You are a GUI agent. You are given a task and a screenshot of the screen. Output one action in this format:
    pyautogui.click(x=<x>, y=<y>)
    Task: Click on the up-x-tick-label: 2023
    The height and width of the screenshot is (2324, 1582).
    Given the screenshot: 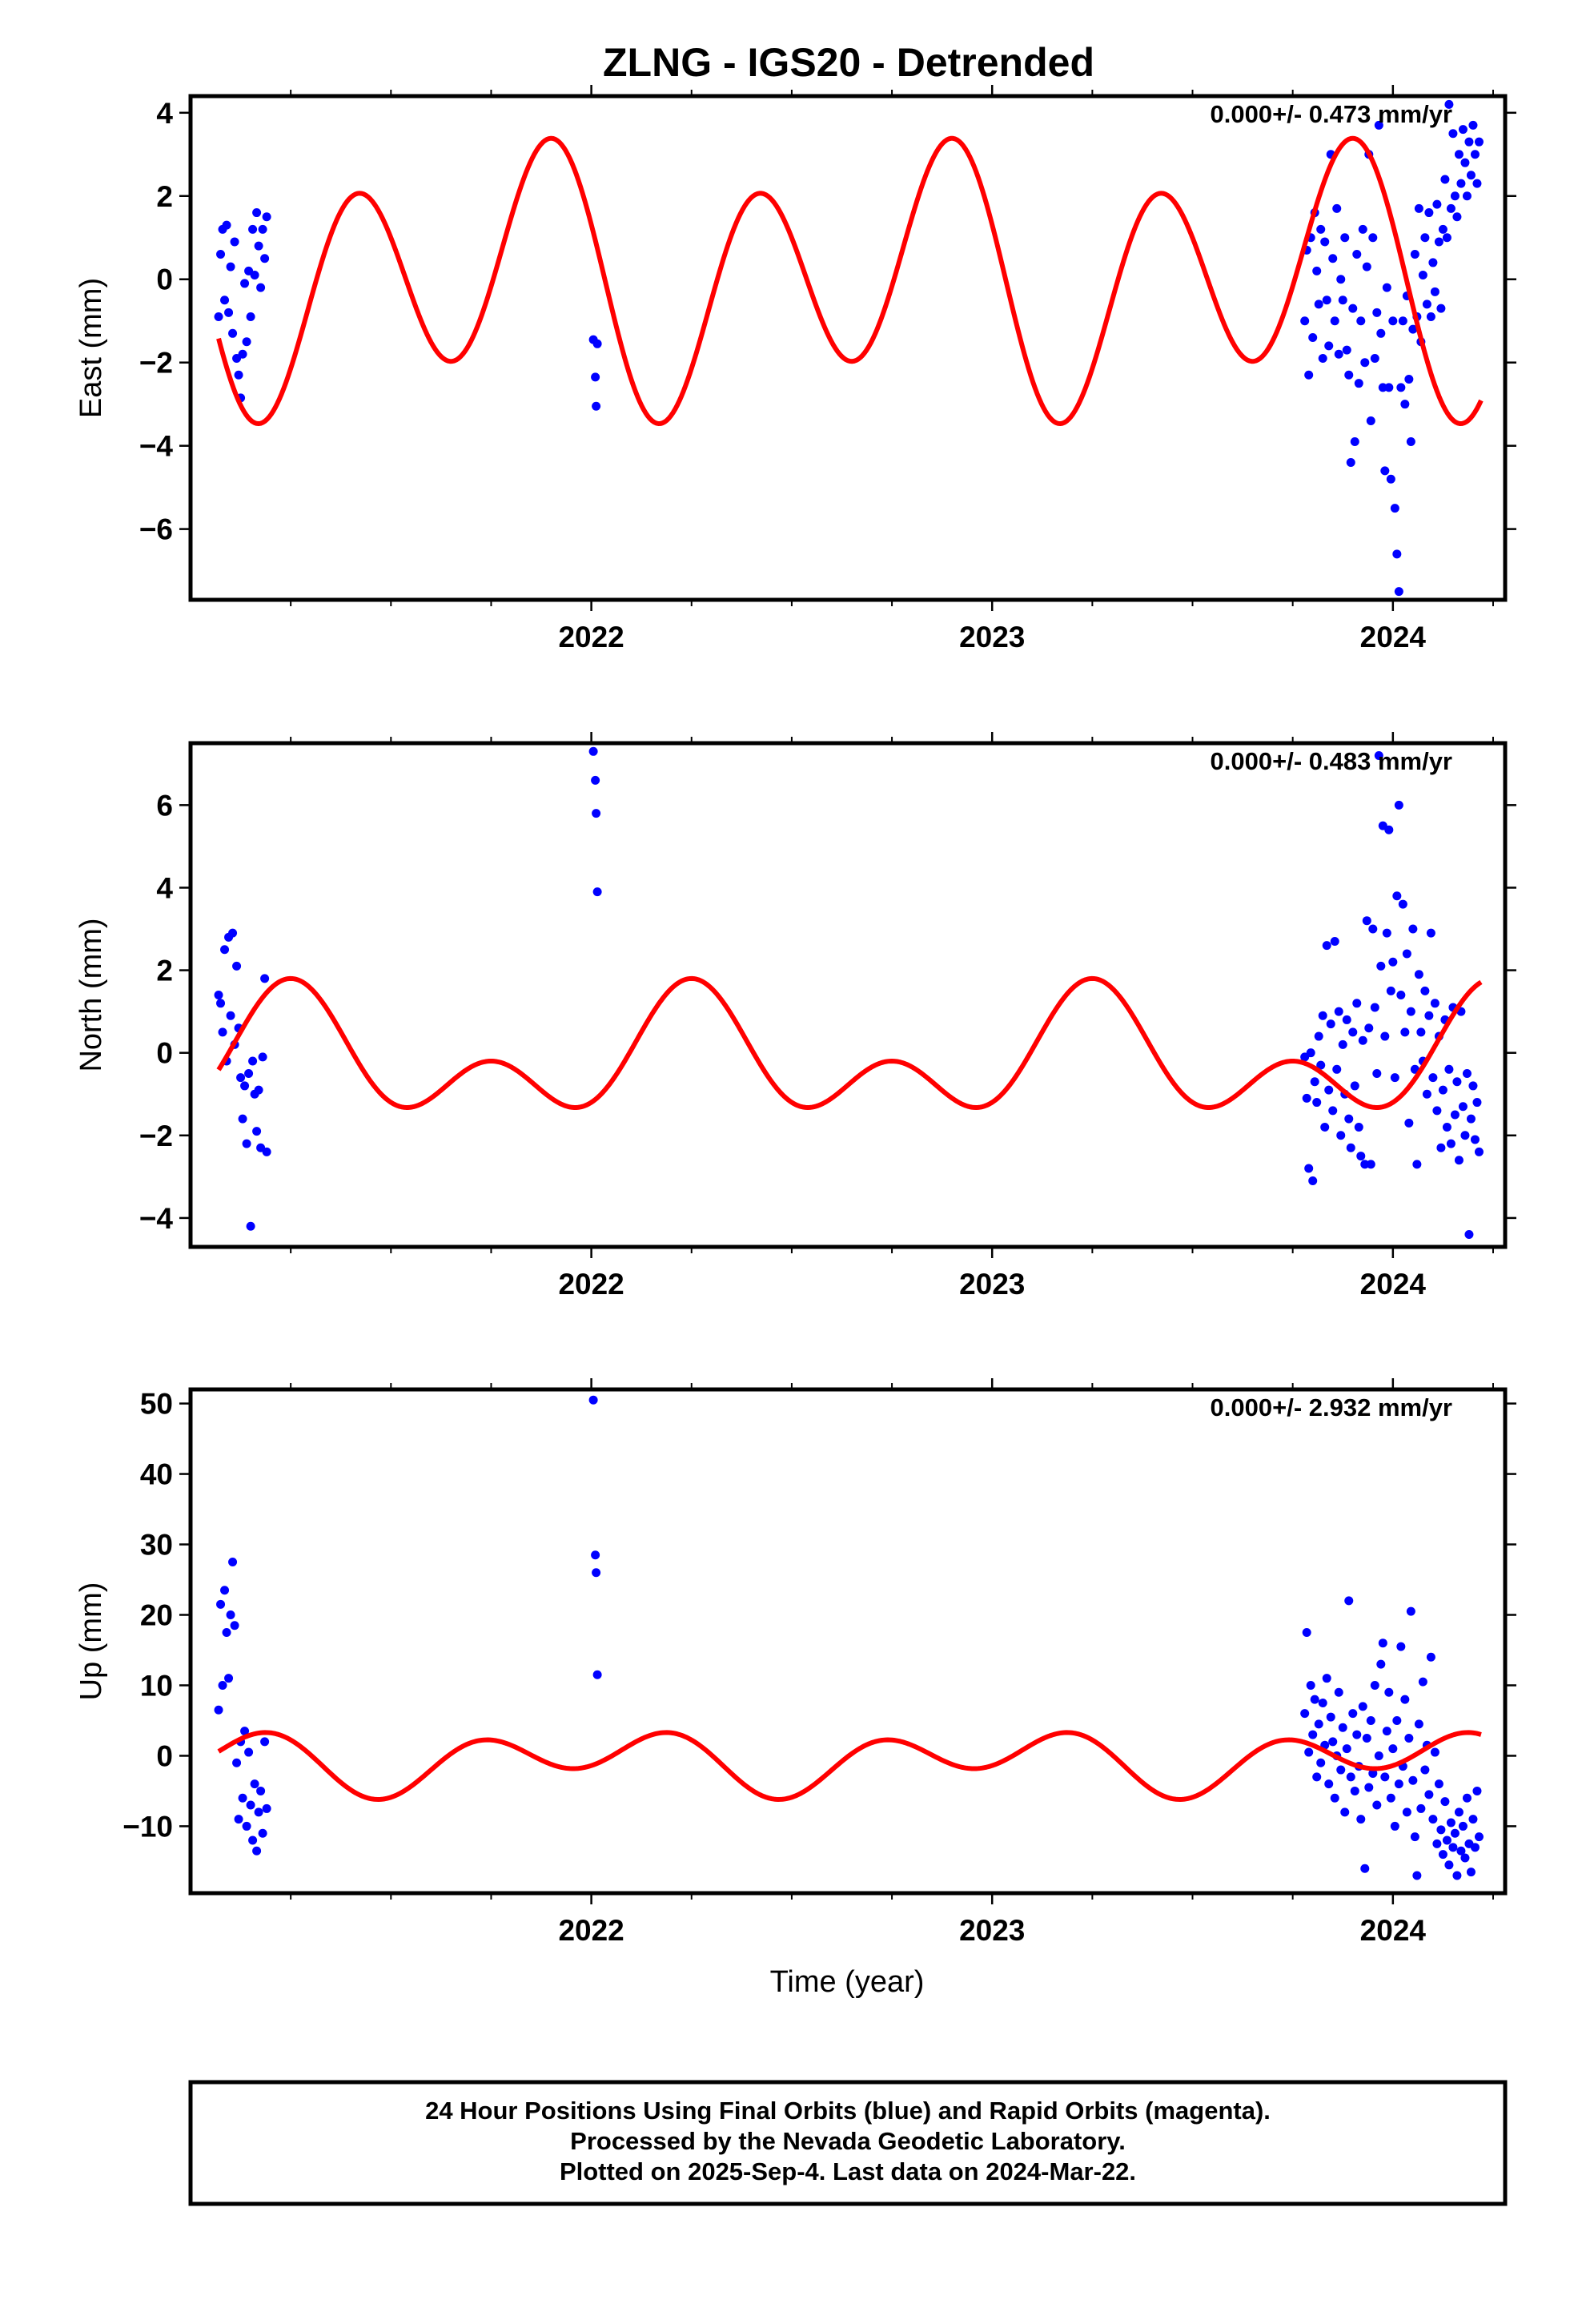 What is the action you would take?
    pyautogui.click(x=992, y=1930)
    